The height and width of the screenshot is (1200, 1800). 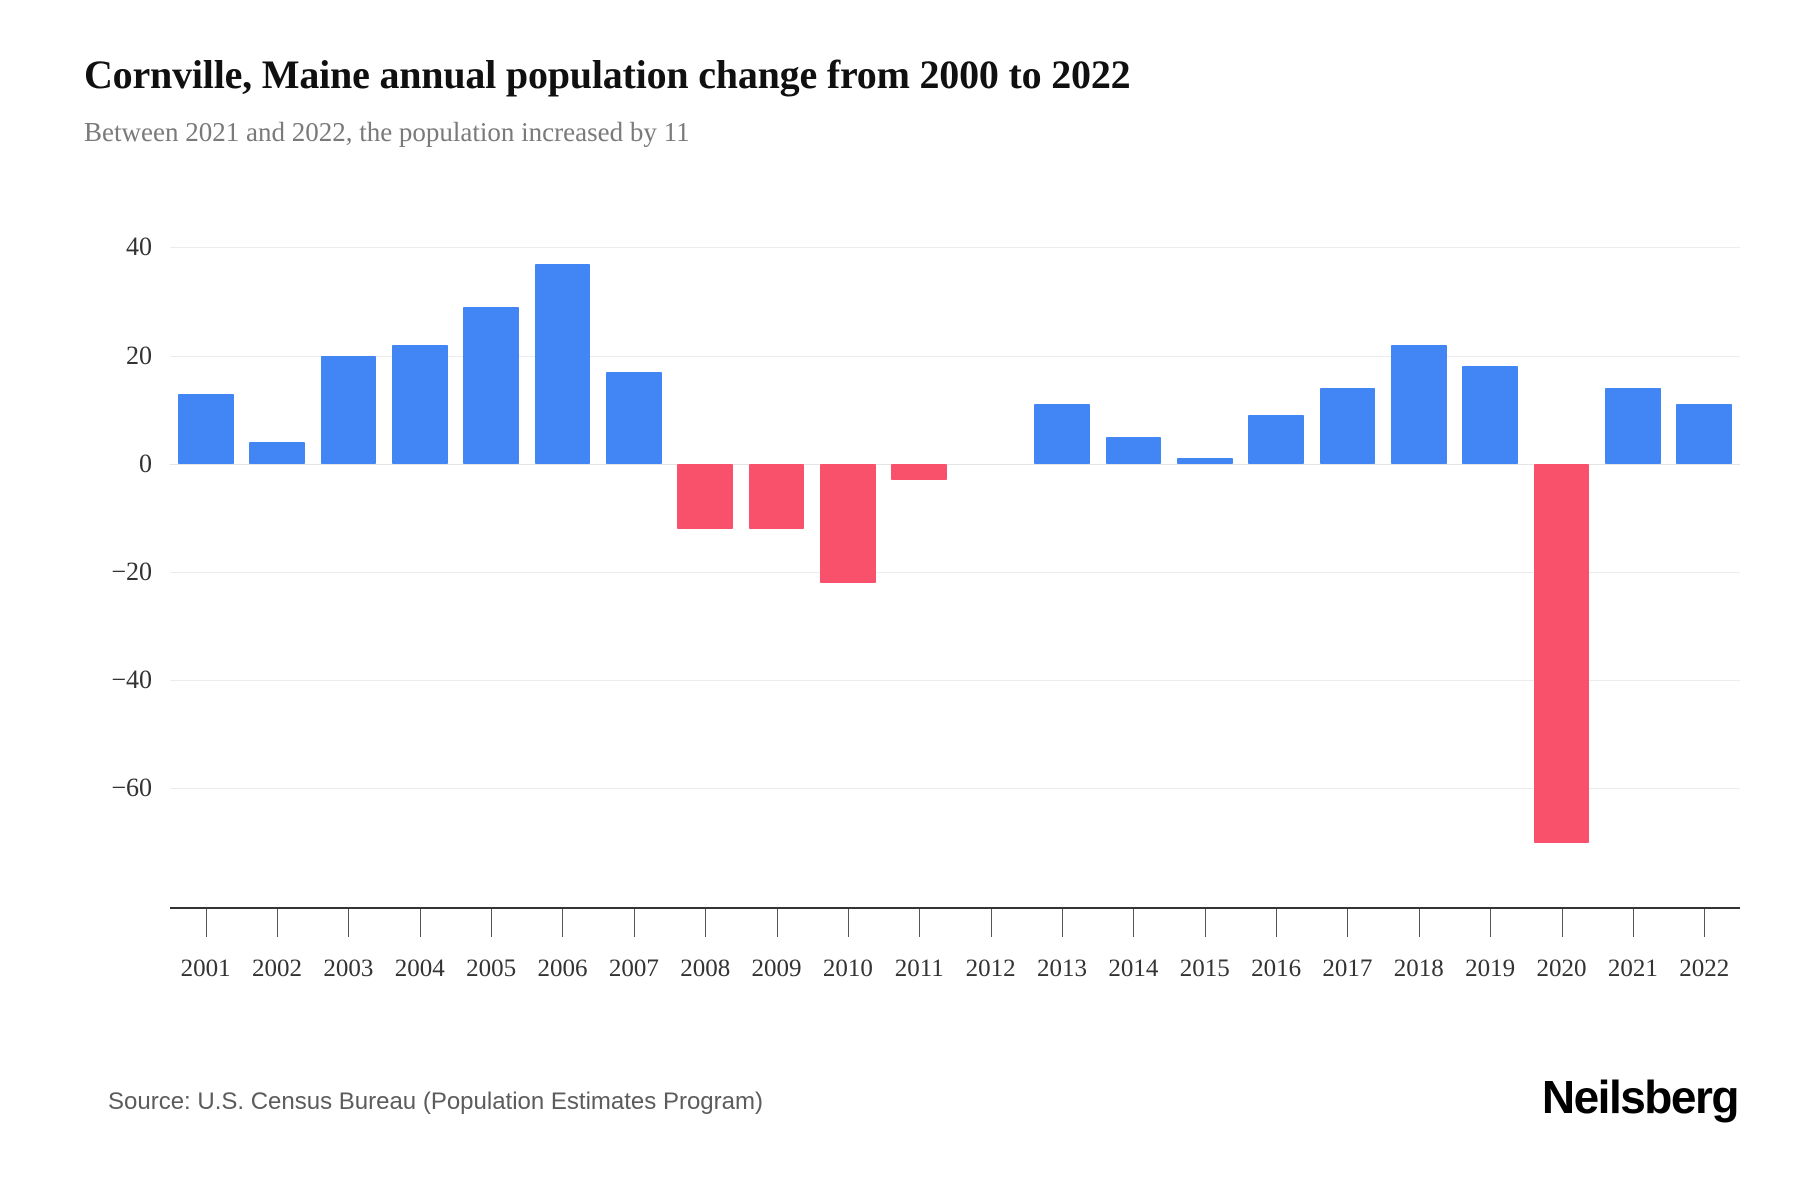 What do you see at coordinates (705, 968) in the screenshot?
I see `x-axis-tick-label: 2008` at bounding box center [705, 968].